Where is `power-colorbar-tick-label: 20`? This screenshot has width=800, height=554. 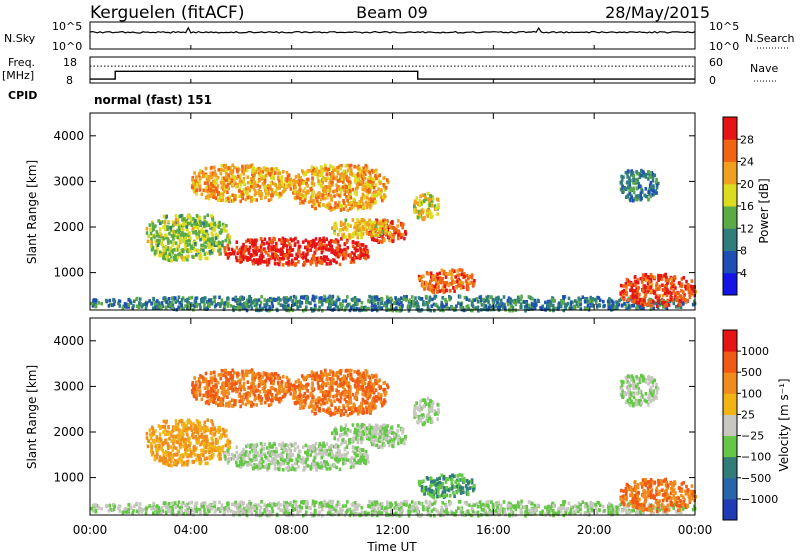 power-colorbar-tick-label: 20 is located at coordinates (747, 184).